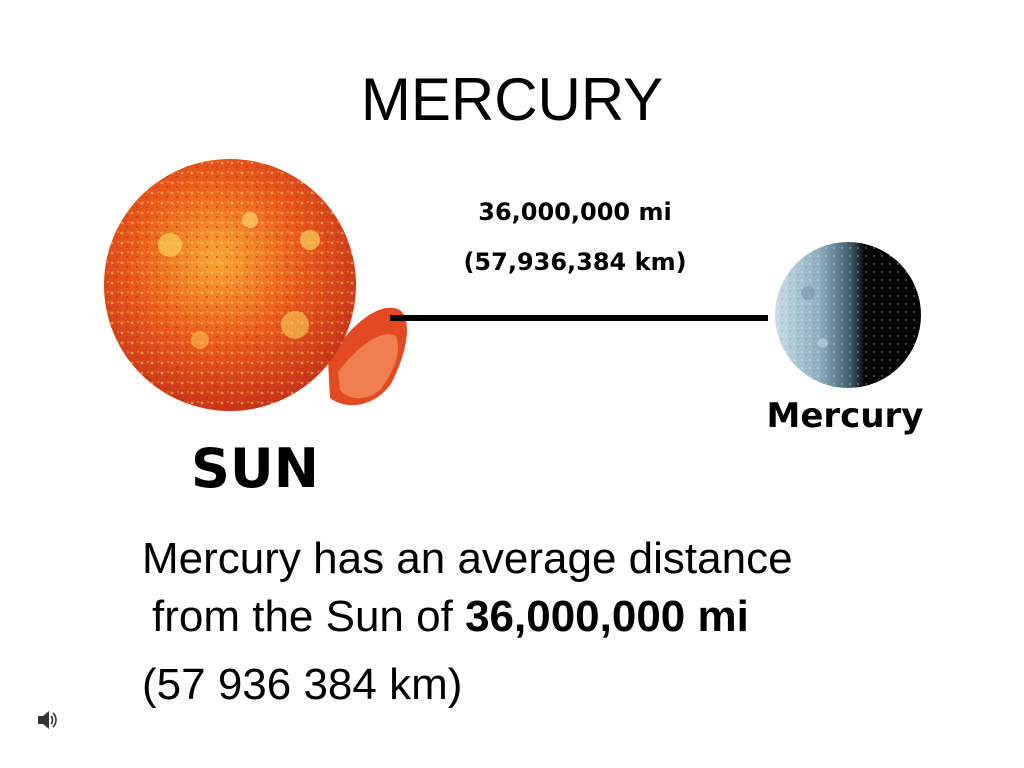  I want to click on body-line-2-prefix: from the Sun of, so click(309, 616).